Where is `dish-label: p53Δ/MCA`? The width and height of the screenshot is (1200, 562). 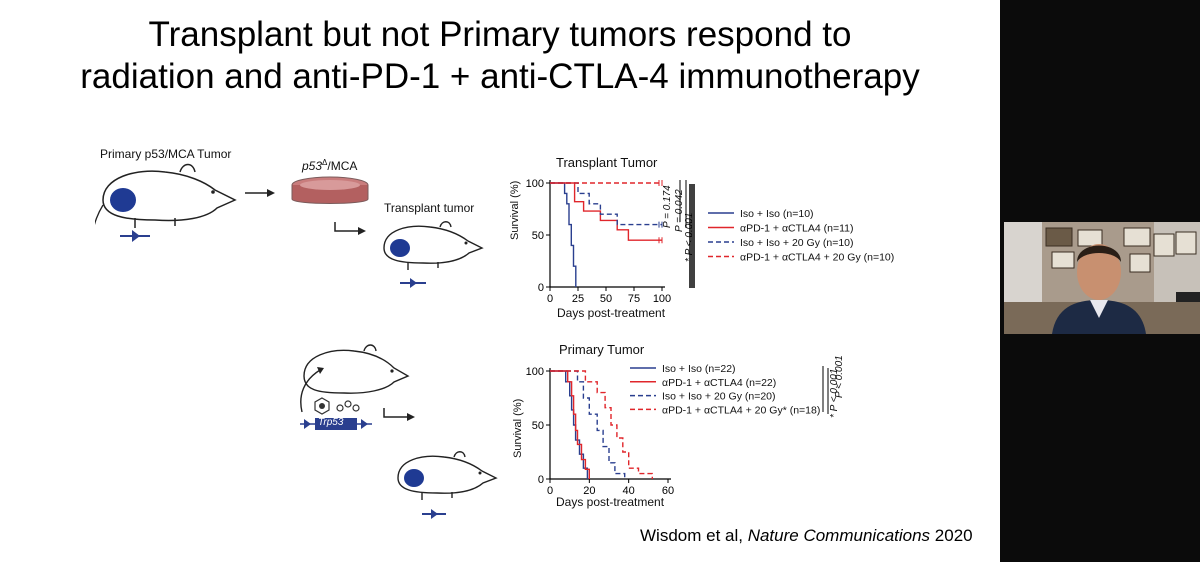 dish-label: p53Δ/MCA is located at coordinates (330, 165).